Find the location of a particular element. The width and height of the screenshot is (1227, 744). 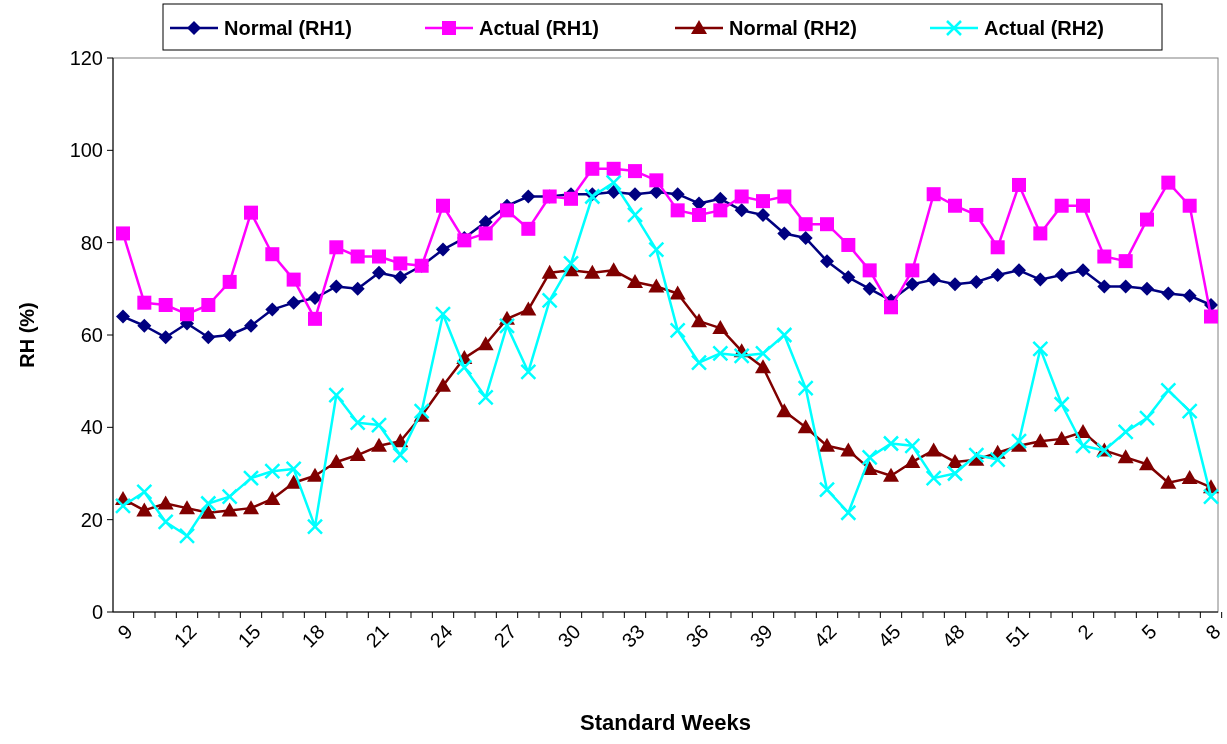

x-tick-label: 51 is located at coordinates (1017, 636).